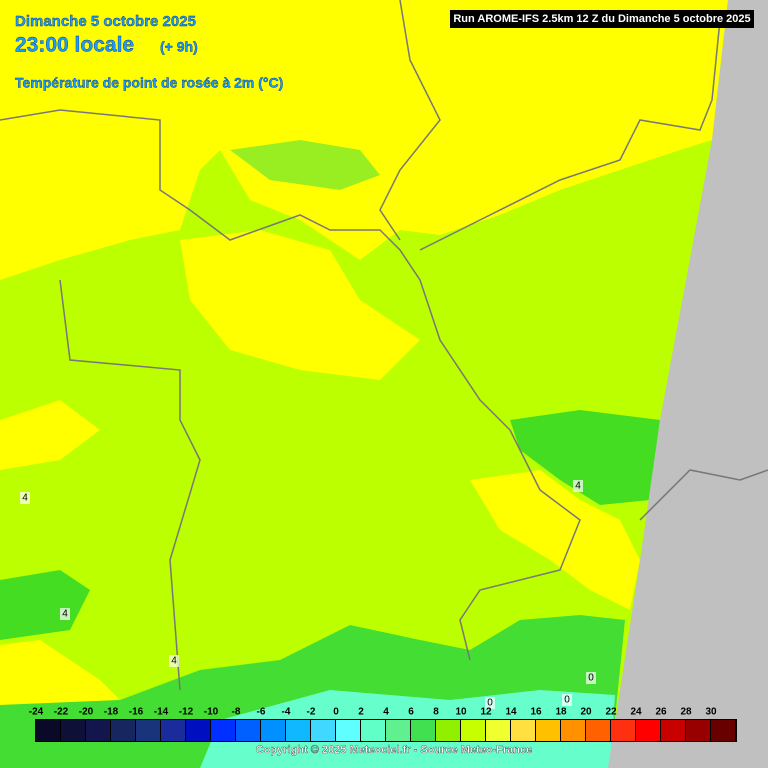 Image resolution: width=768 pixels, height=768 pixels. I want to click on legend-label: -12, so click(186, 712).